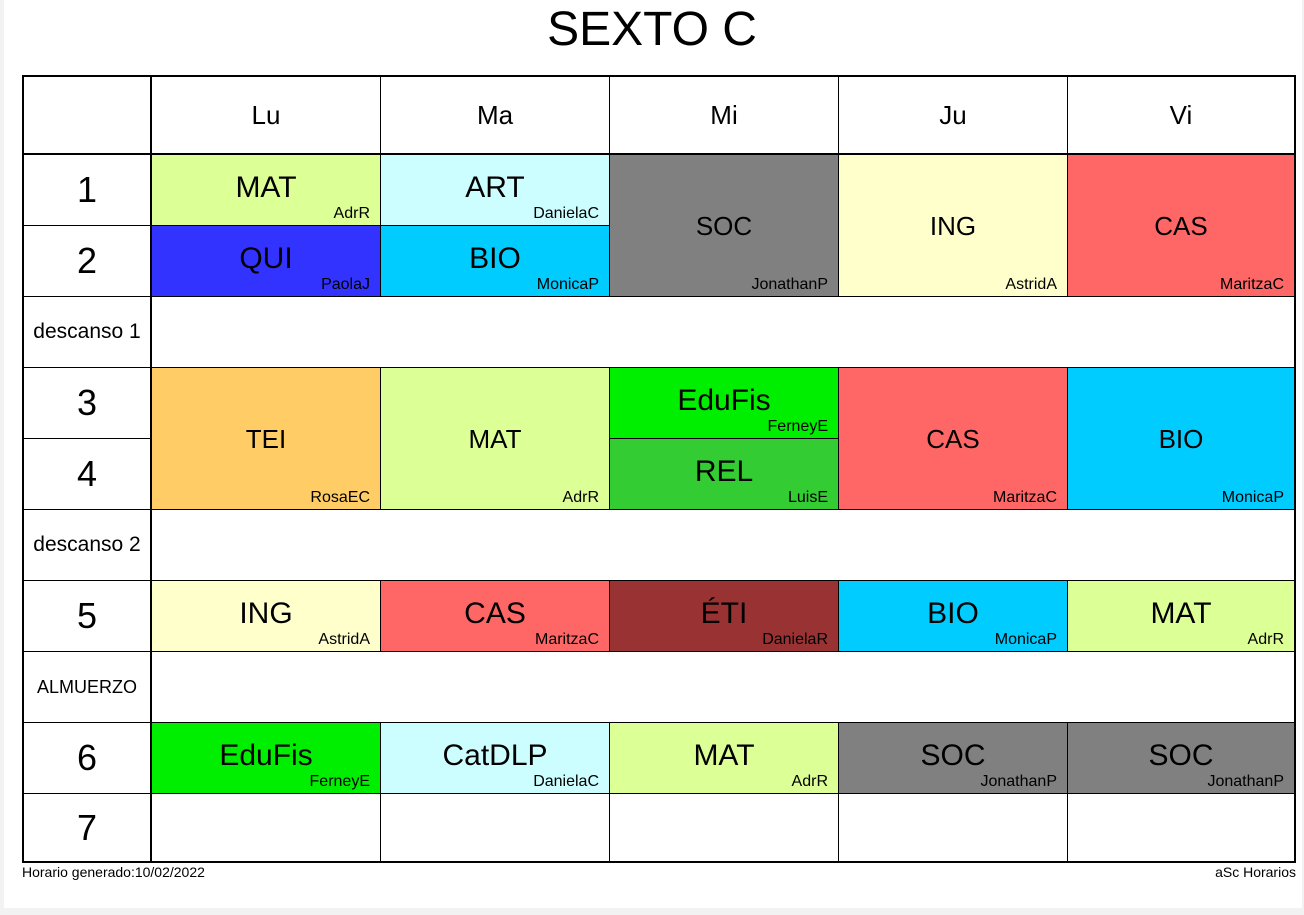 The image size is (1304, 915). Describe the element at coordinates (88, 332) in the screenshot. I see `break-1-label: descanso 1` at that location.